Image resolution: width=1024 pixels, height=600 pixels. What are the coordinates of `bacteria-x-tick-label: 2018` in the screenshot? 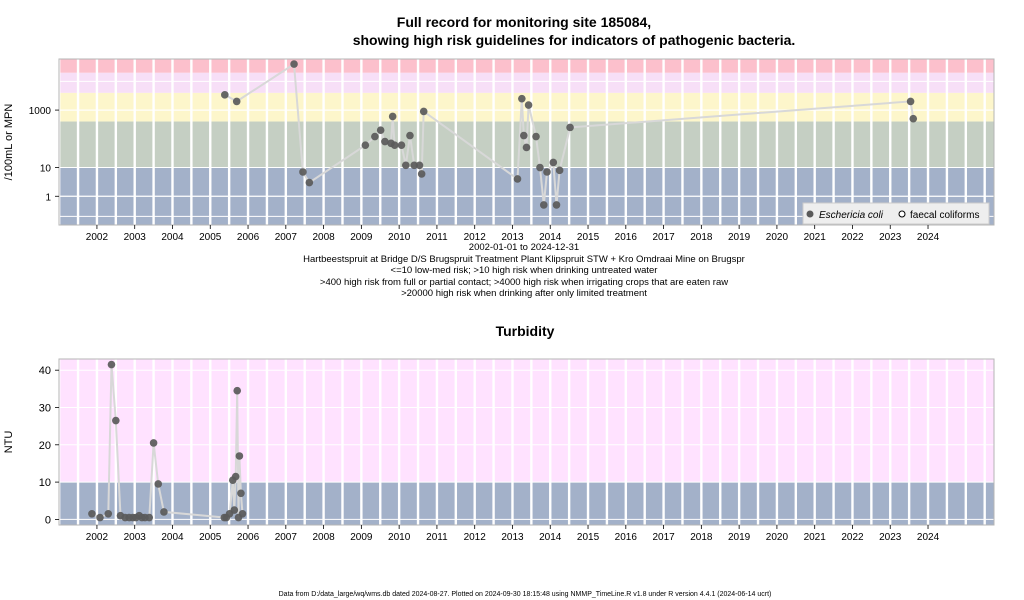 It's located at (701, 237).